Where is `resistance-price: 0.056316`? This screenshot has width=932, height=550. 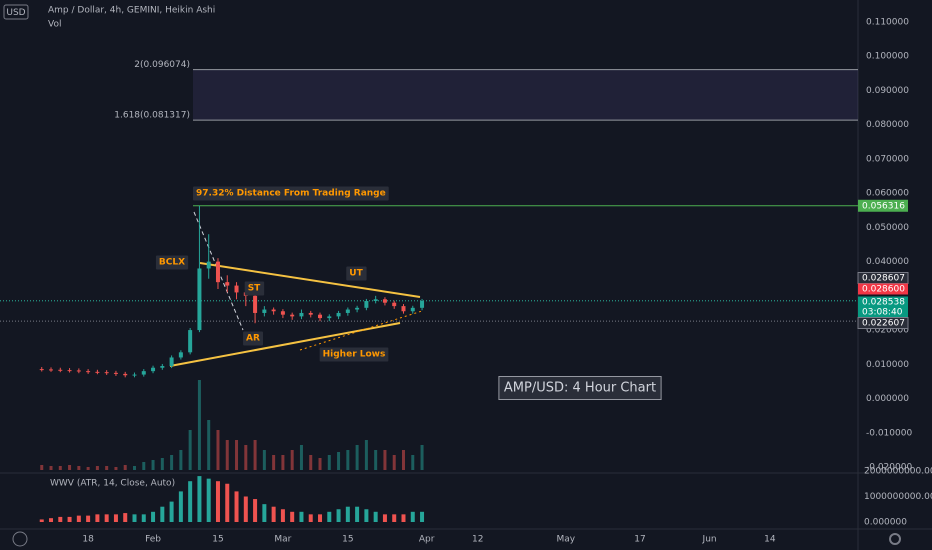 resistance-price: 0.056316 is located at coordinates (883, 206).